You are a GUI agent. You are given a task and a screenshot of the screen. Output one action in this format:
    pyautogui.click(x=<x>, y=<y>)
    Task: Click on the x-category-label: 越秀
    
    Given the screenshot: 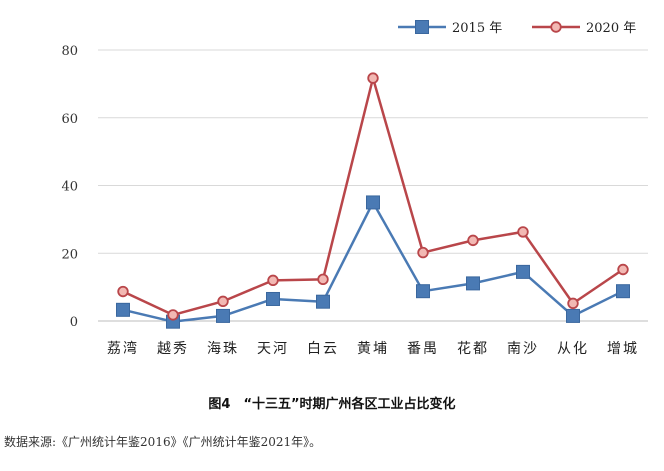 What is the action you would take?
    pyautogui.click(x=173, y=349)
    